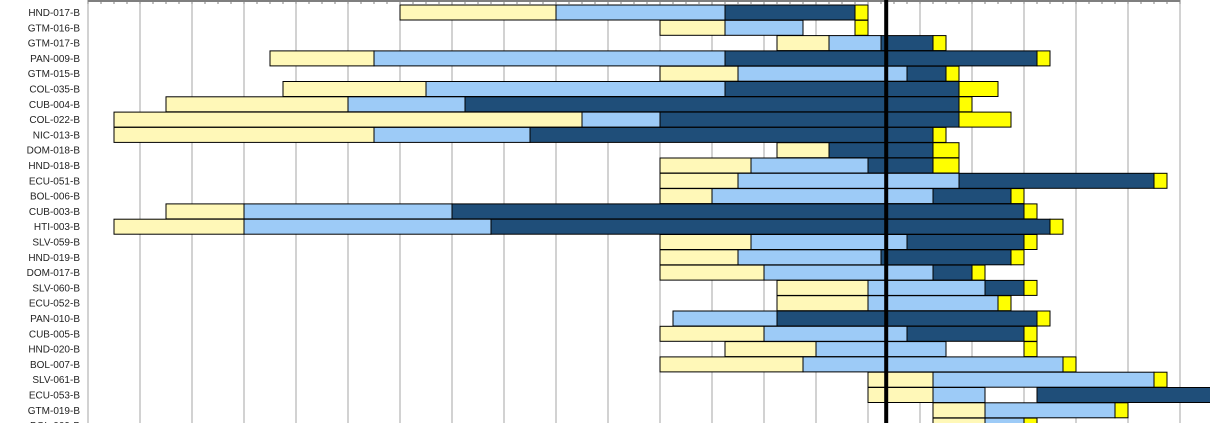 The width and height of the screenshot is (1210, 423). What do you see at coordinates (54, 28) in the screenshot?
I see `category-label: GTM-016-B` at bounding box center [54, 28].